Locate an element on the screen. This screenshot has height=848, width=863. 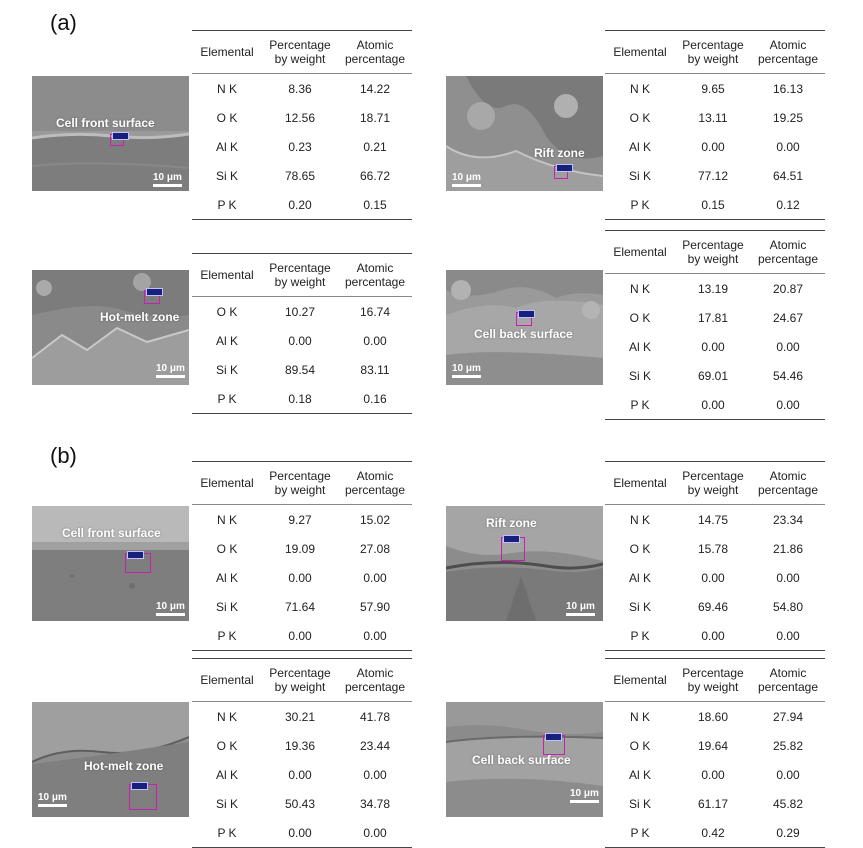
table-row: Si K 50.43 34.78 is located at coordinates (303, 803).